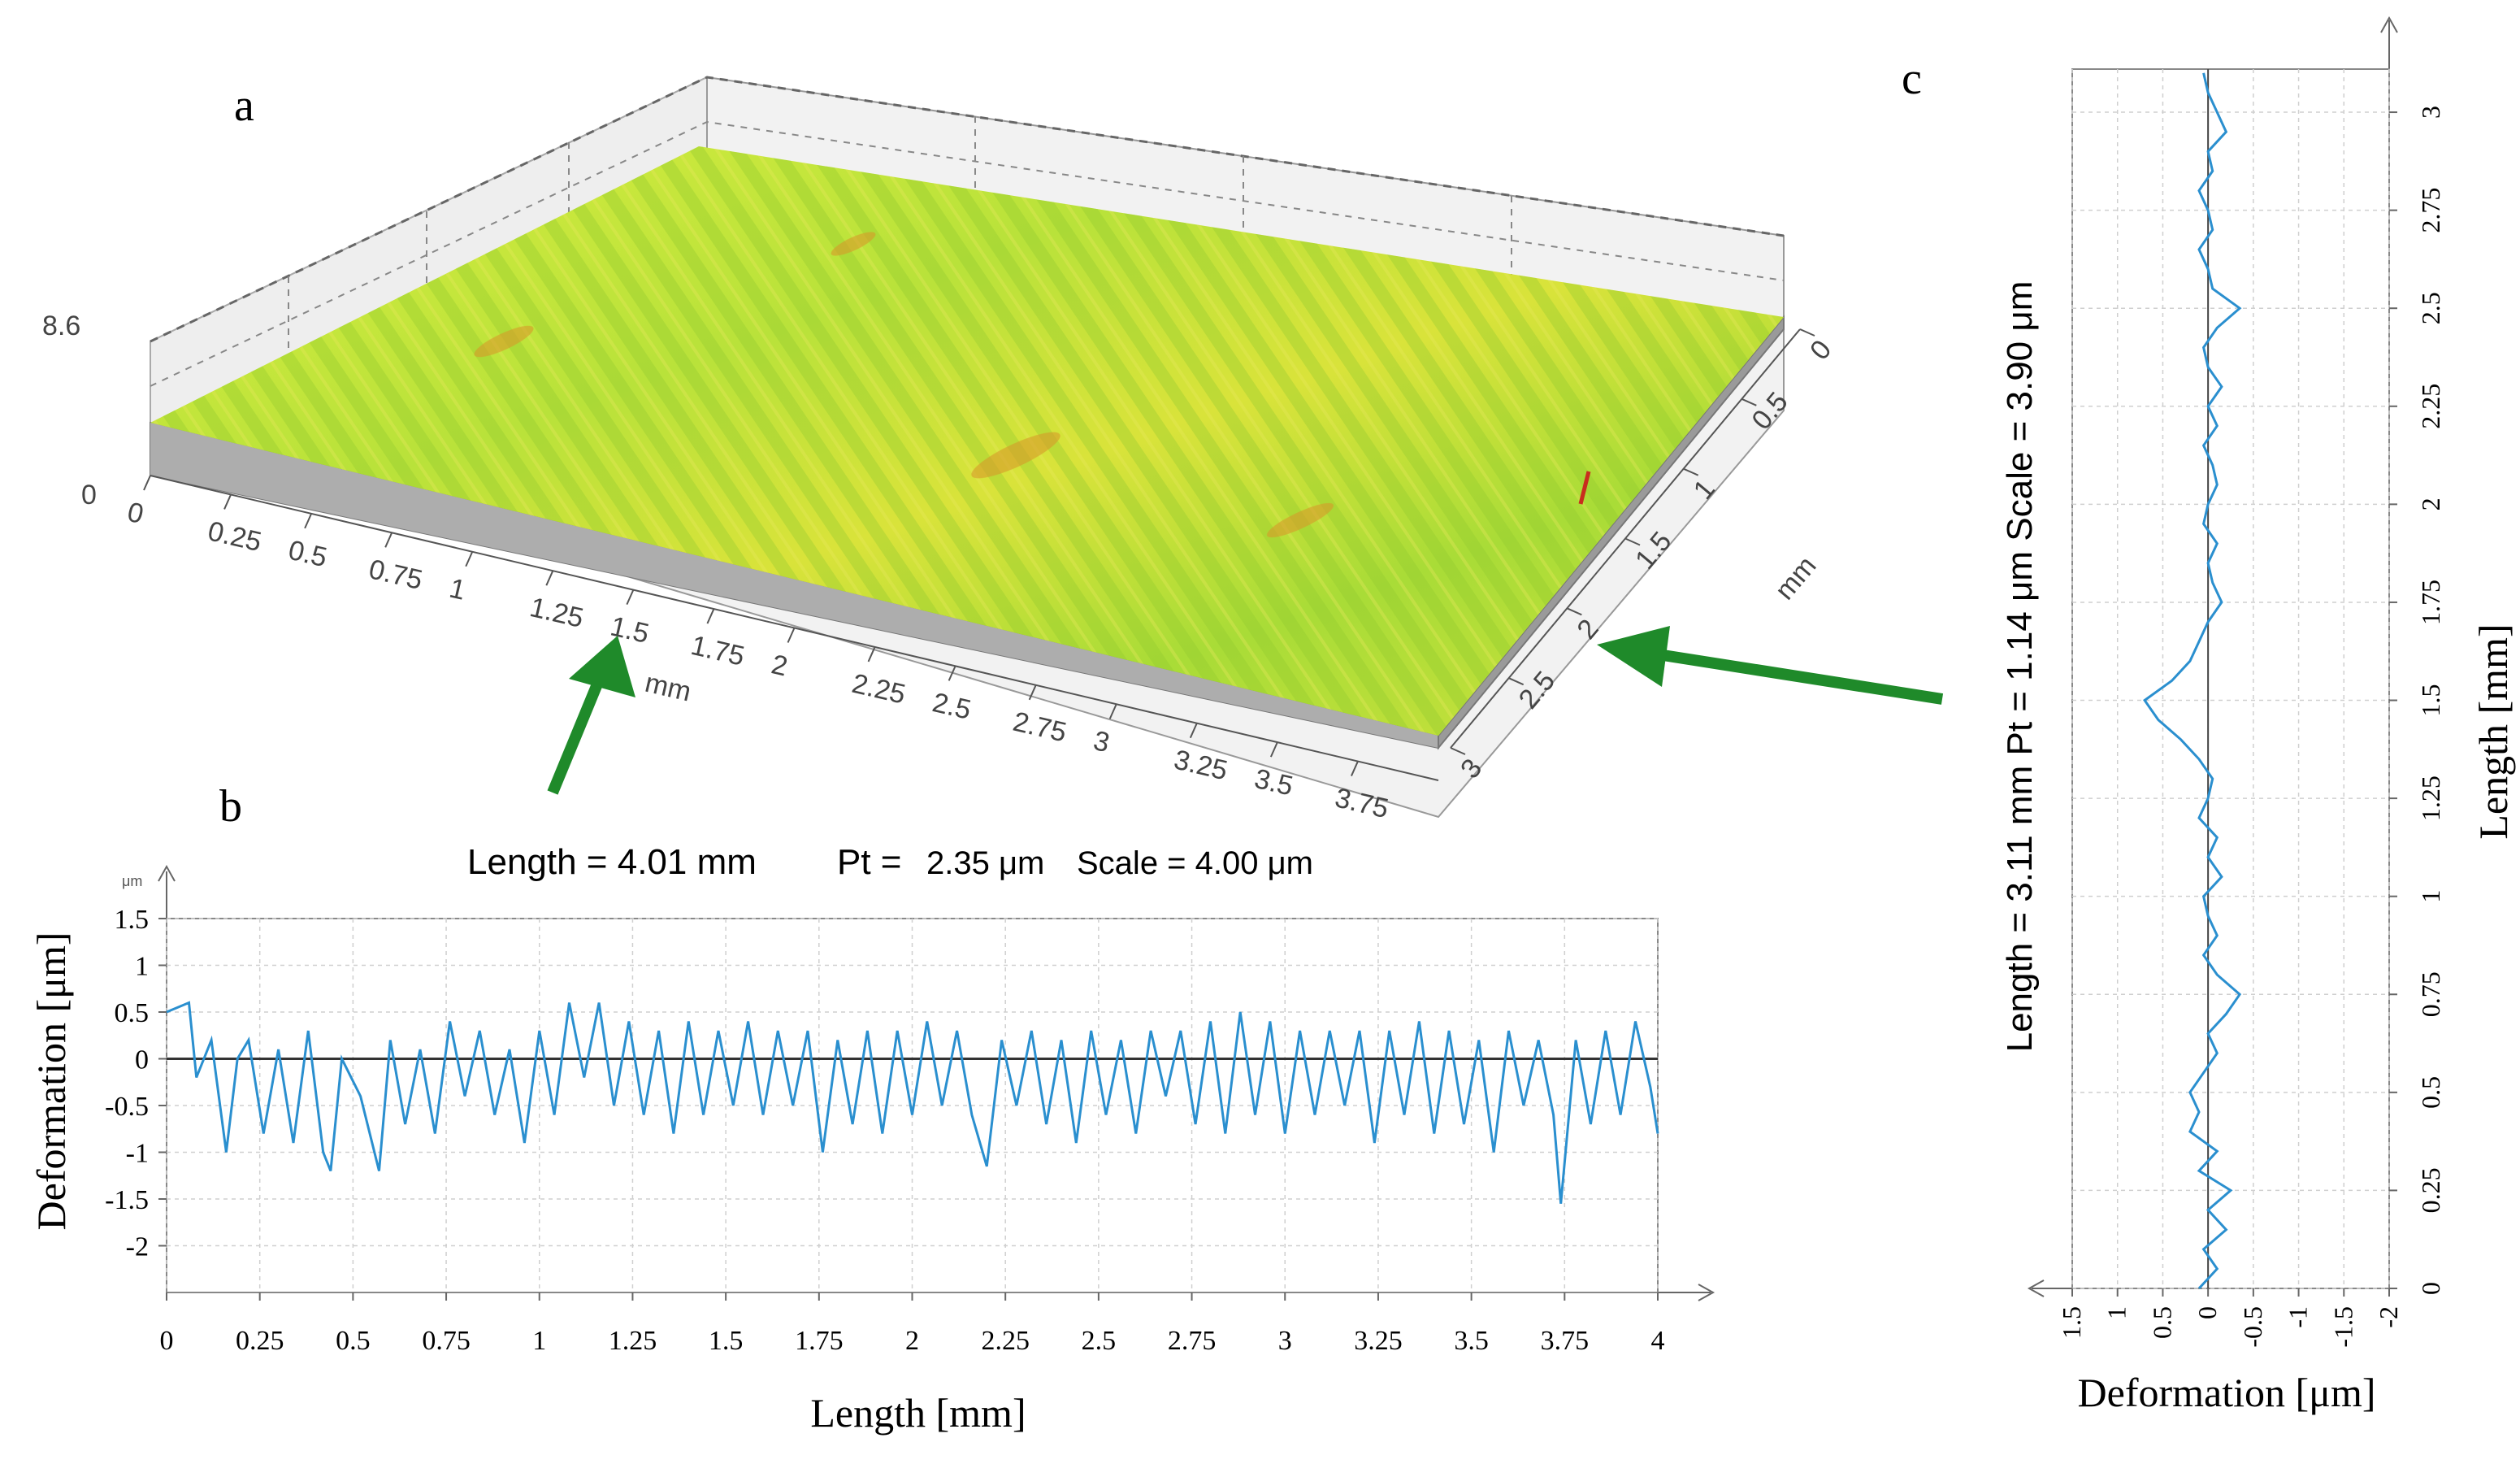 This screenshot has height=1464, width=2520. I want to click on plot-frame-c, so click(2230, 678).